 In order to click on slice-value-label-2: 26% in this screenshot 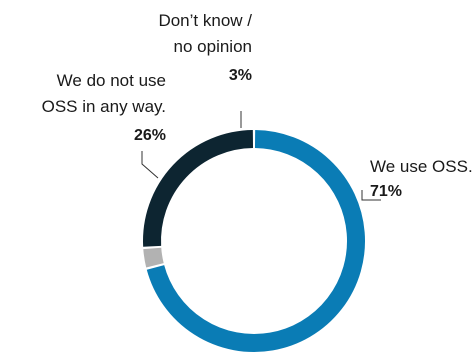, I will do `click(150, 135)`.